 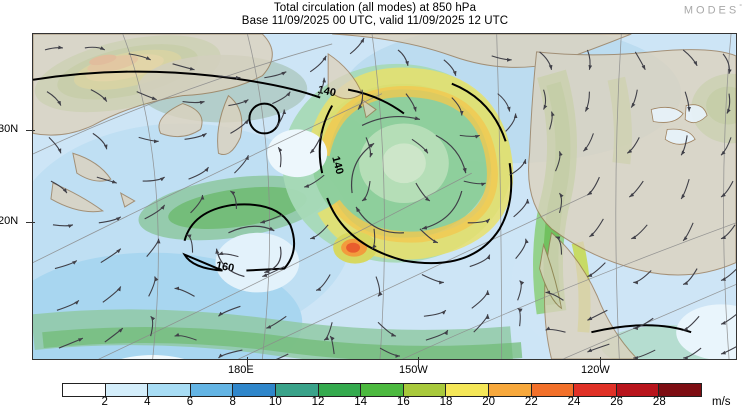 What do you see at coordinates (489, 402) in the screenshot?
I see `colorbar-tick-20: 20` at bounding box center [489, 402].